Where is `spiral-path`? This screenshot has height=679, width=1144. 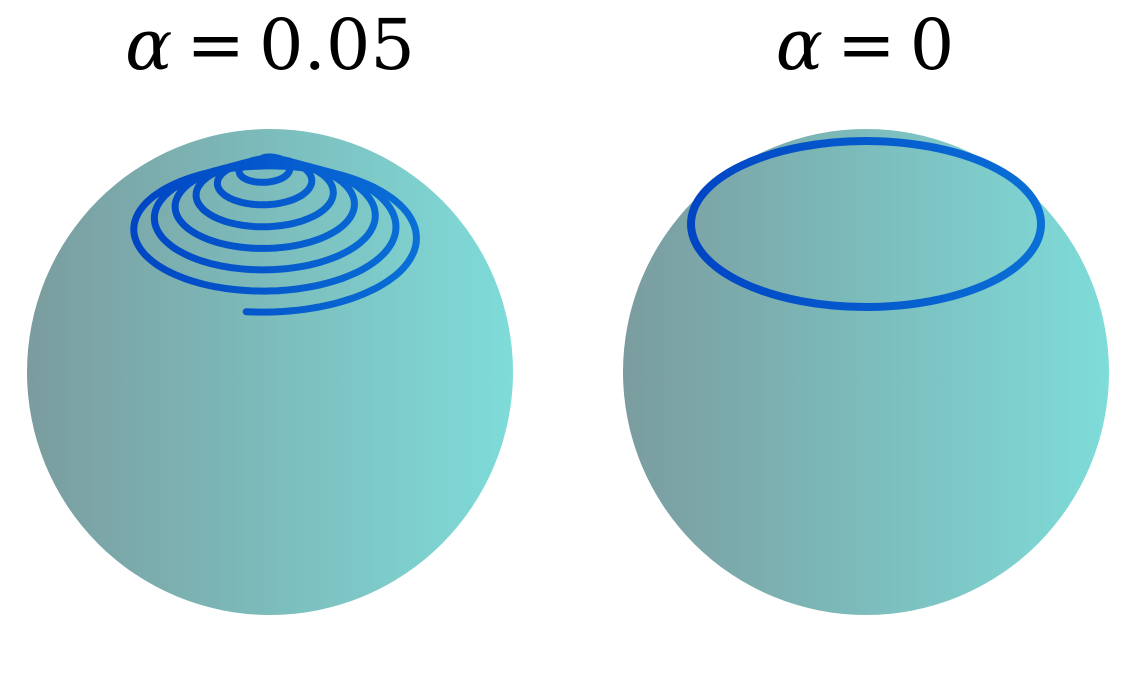
spiral-path is located at coordinates (275, 234).